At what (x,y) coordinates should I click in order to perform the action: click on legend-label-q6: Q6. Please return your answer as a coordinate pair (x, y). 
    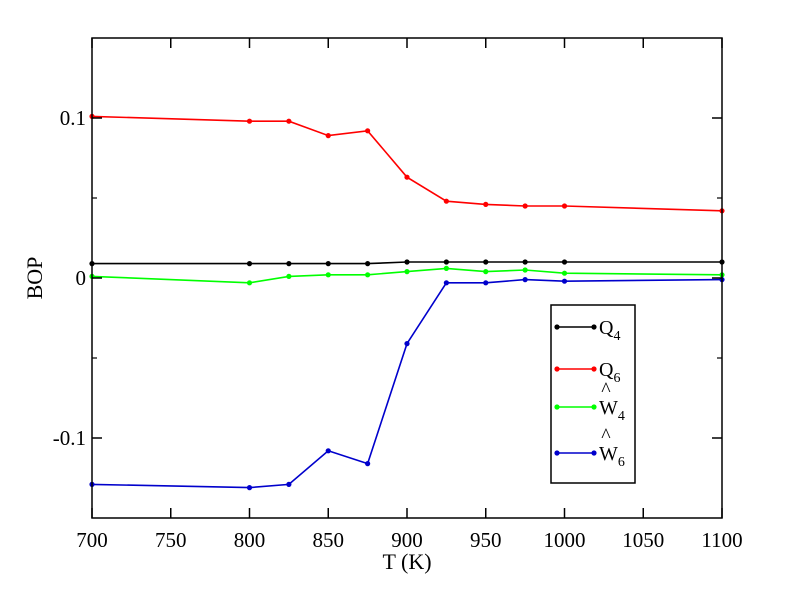
    Looking at the image, I should click on (609, 372).